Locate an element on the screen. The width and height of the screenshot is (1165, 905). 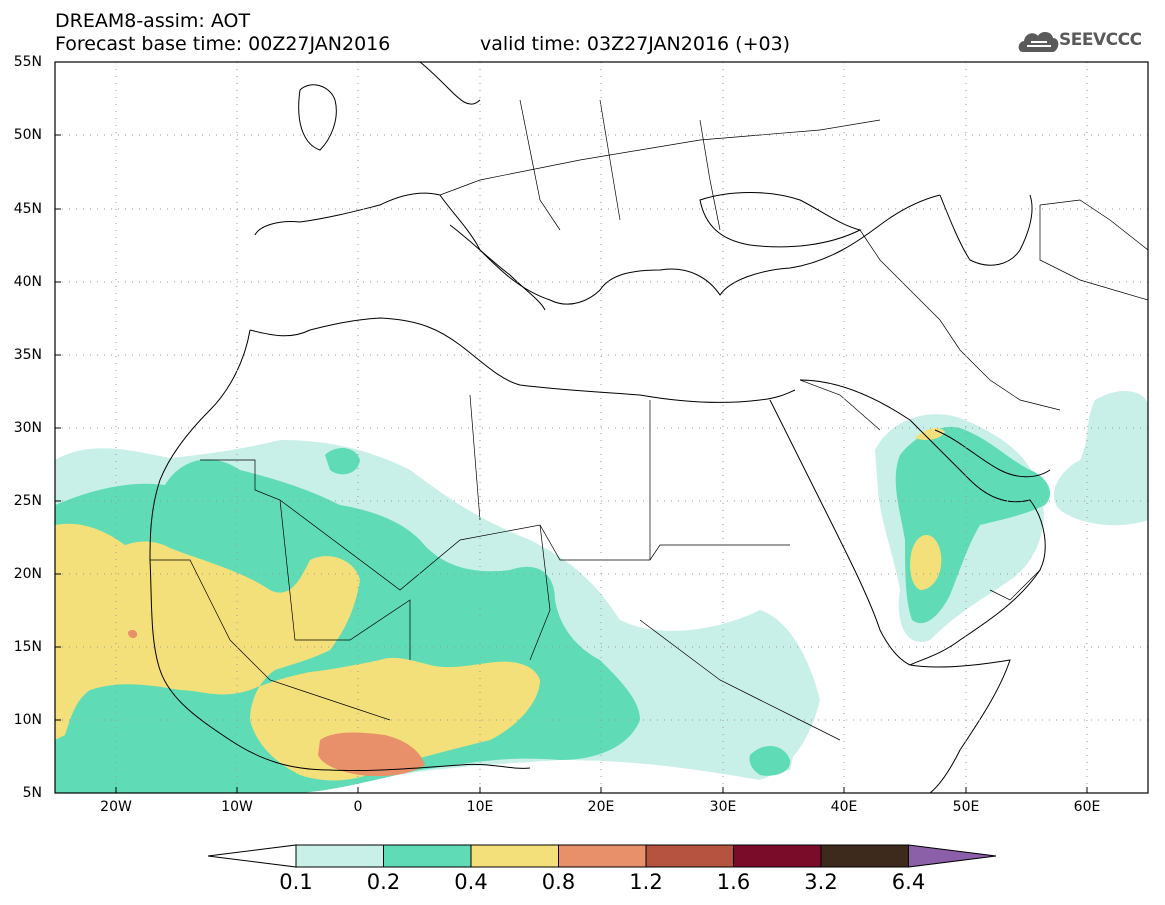
colorbar-label: 6.4 is located at coordinates (908, 882).